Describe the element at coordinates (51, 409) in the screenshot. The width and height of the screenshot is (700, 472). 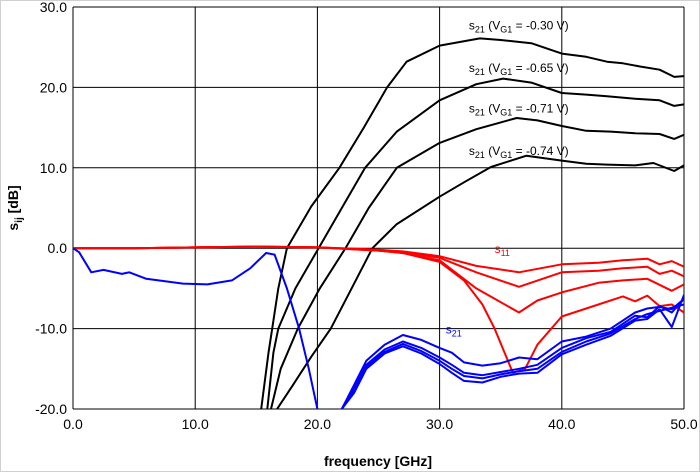
I see `y-tick-label: -20.0` at that location.